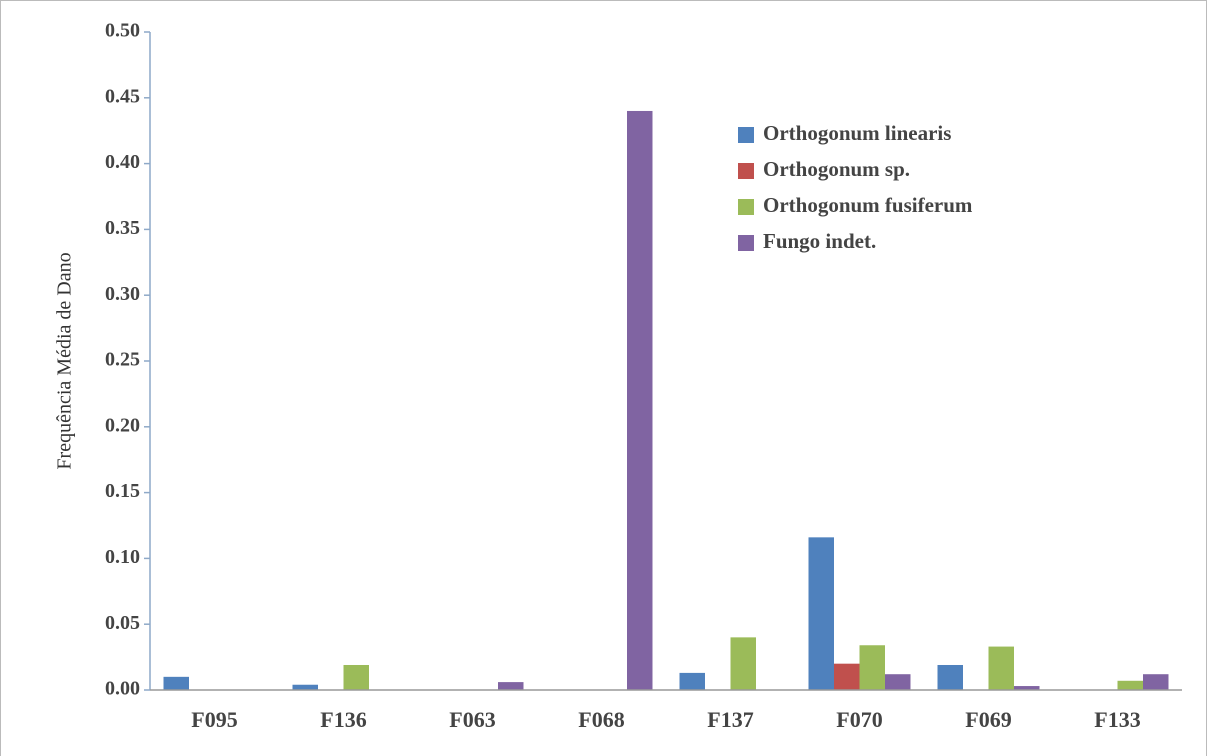  Describe the element at coordinates (122, 31) in the screenshot. I see `y-tick-label: 0.50` at that location.